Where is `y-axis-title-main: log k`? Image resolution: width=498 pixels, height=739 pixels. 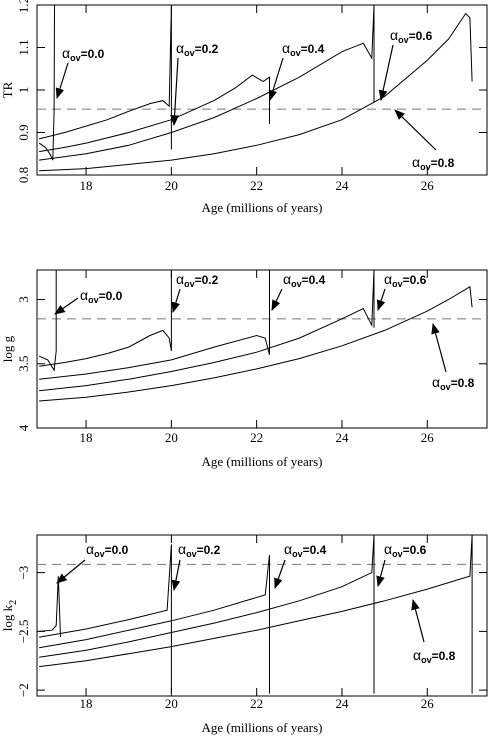 y-axis-title-main: log k is located at coordinates (7, 617).